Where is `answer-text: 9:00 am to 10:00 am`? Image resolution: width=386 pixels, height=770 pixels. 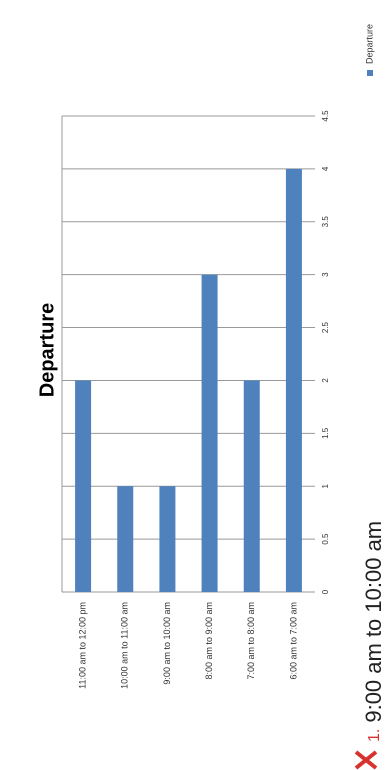
answer-text: 9:00 am to 10:00 am is located at coordinates (373, 622).